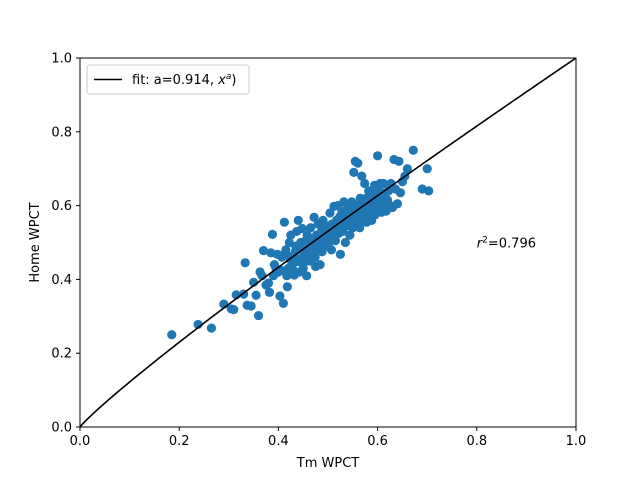 This screenshot has height=480, width=640. Describe the element at coordinates (61, 280) in the screenshot. I see `y-tick-label: 0.4` at that location.